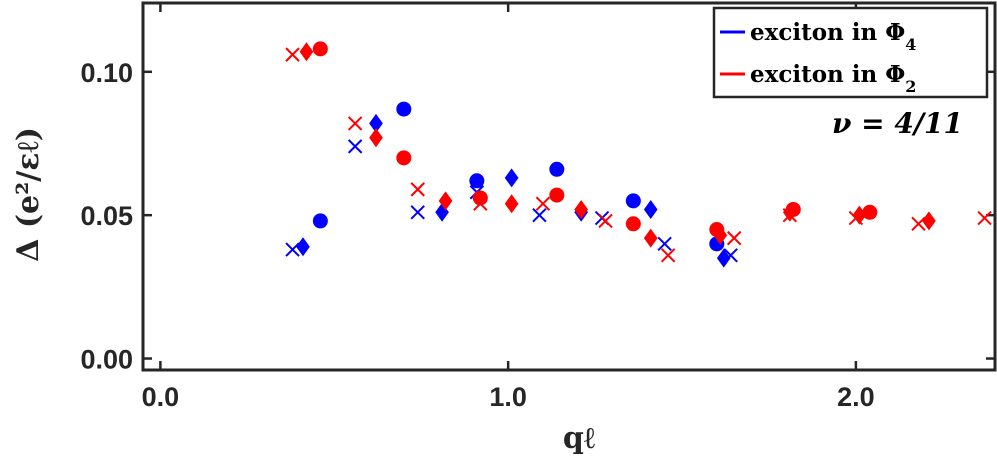 The image size is (997, 464). I want to click on y-tick-label: 0.00, so click(106, 360).